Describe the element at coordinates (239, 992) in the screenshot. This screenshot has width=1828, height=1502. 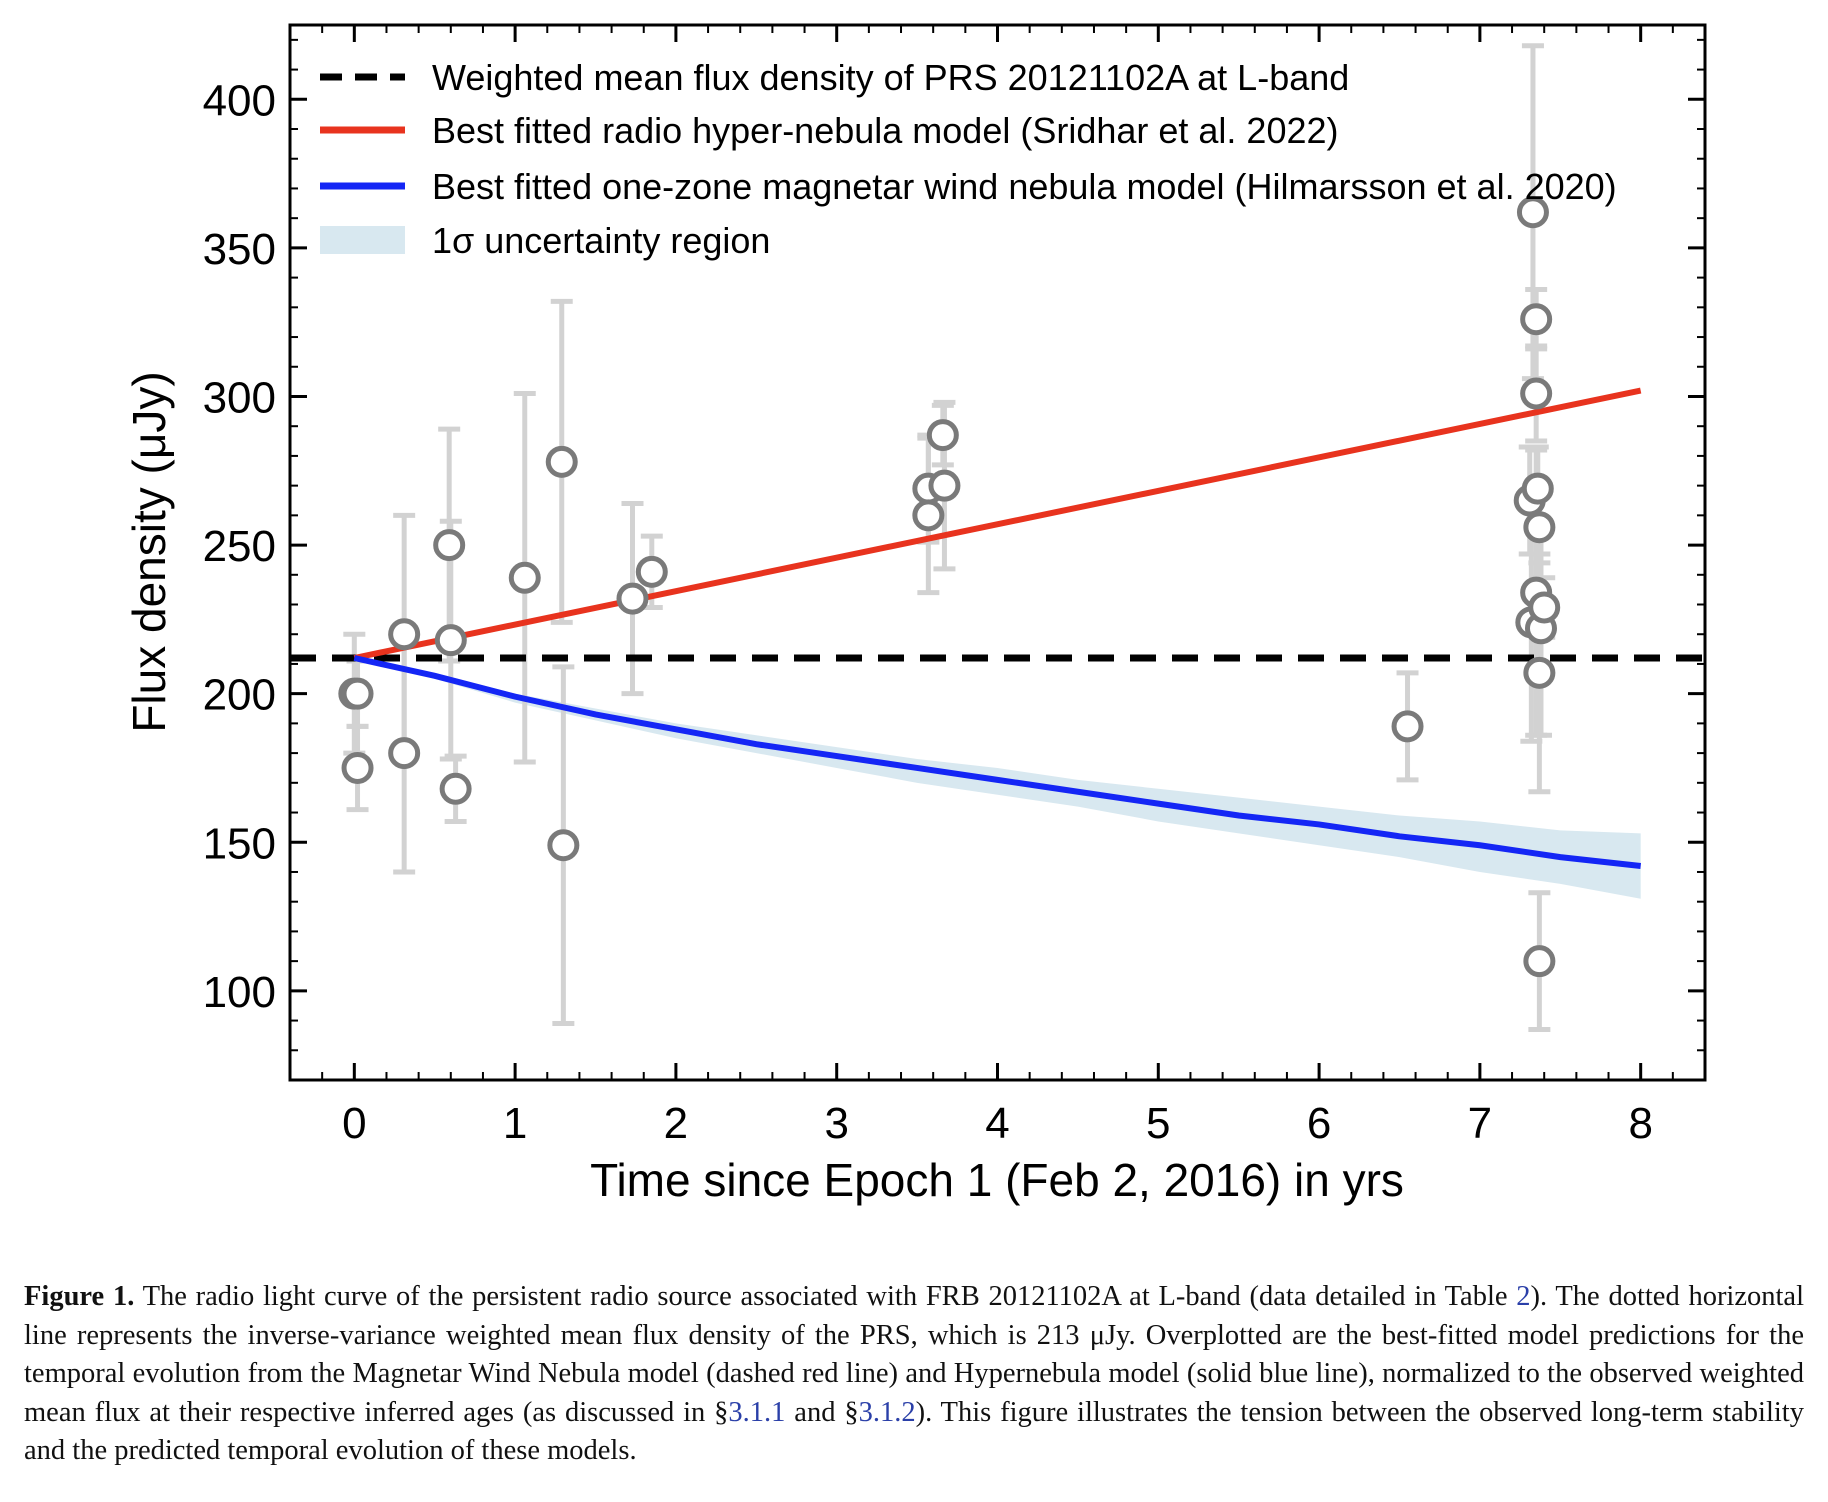
I see `y-tick-label: 100` at that location.